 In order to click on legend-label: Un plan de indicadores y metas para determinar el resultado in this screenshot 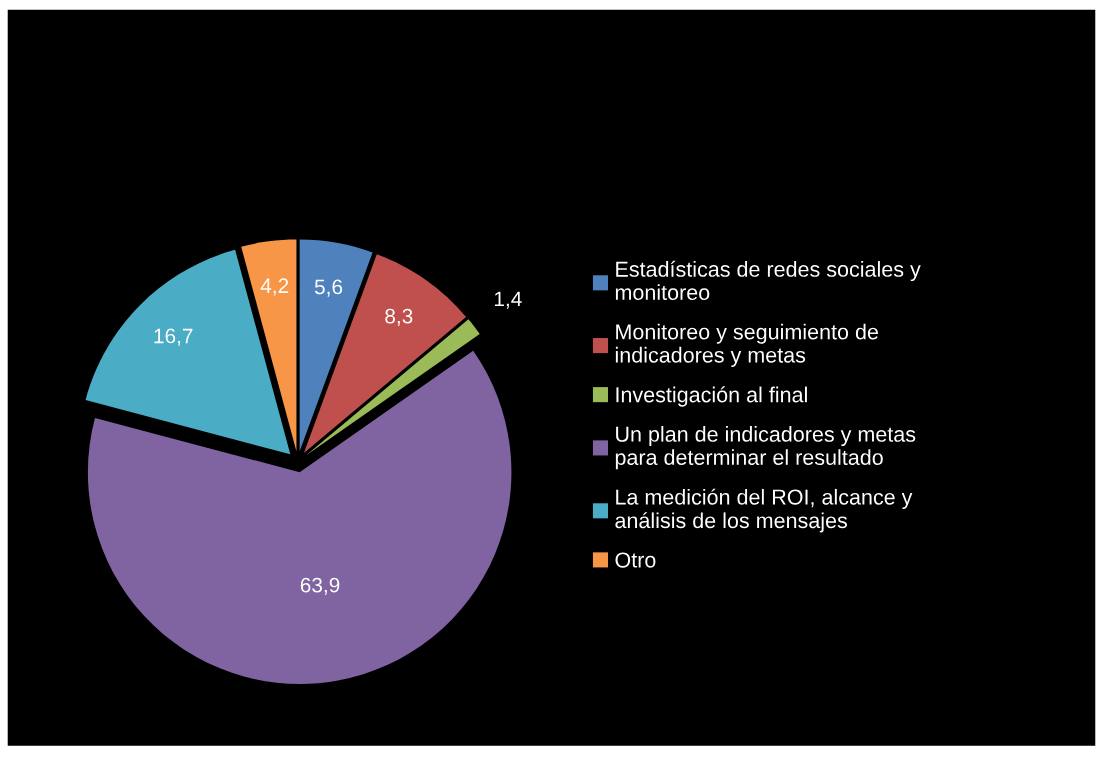, I will do `click(765, 448)`.